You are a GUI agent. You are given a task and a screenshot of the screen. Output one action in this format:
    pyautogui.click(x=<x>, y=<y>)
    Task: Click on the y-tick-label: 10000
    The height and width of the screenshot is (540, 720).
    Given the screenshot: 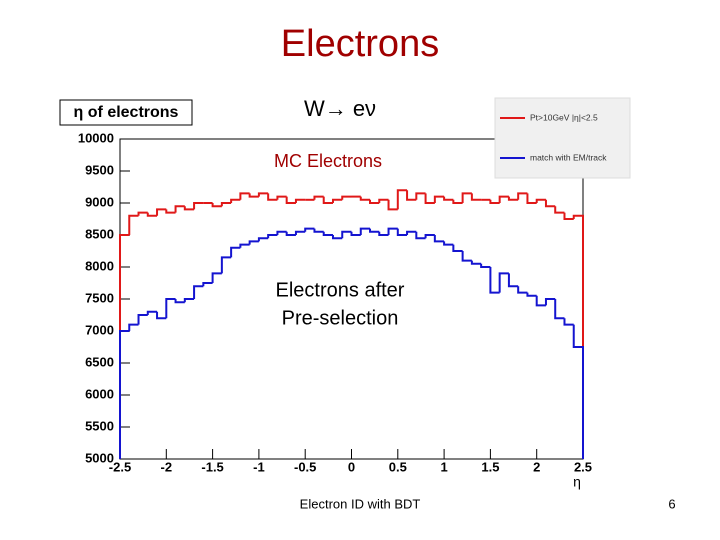 What is the action you would take?
    pyautogui.click(x=96, y=137)
    